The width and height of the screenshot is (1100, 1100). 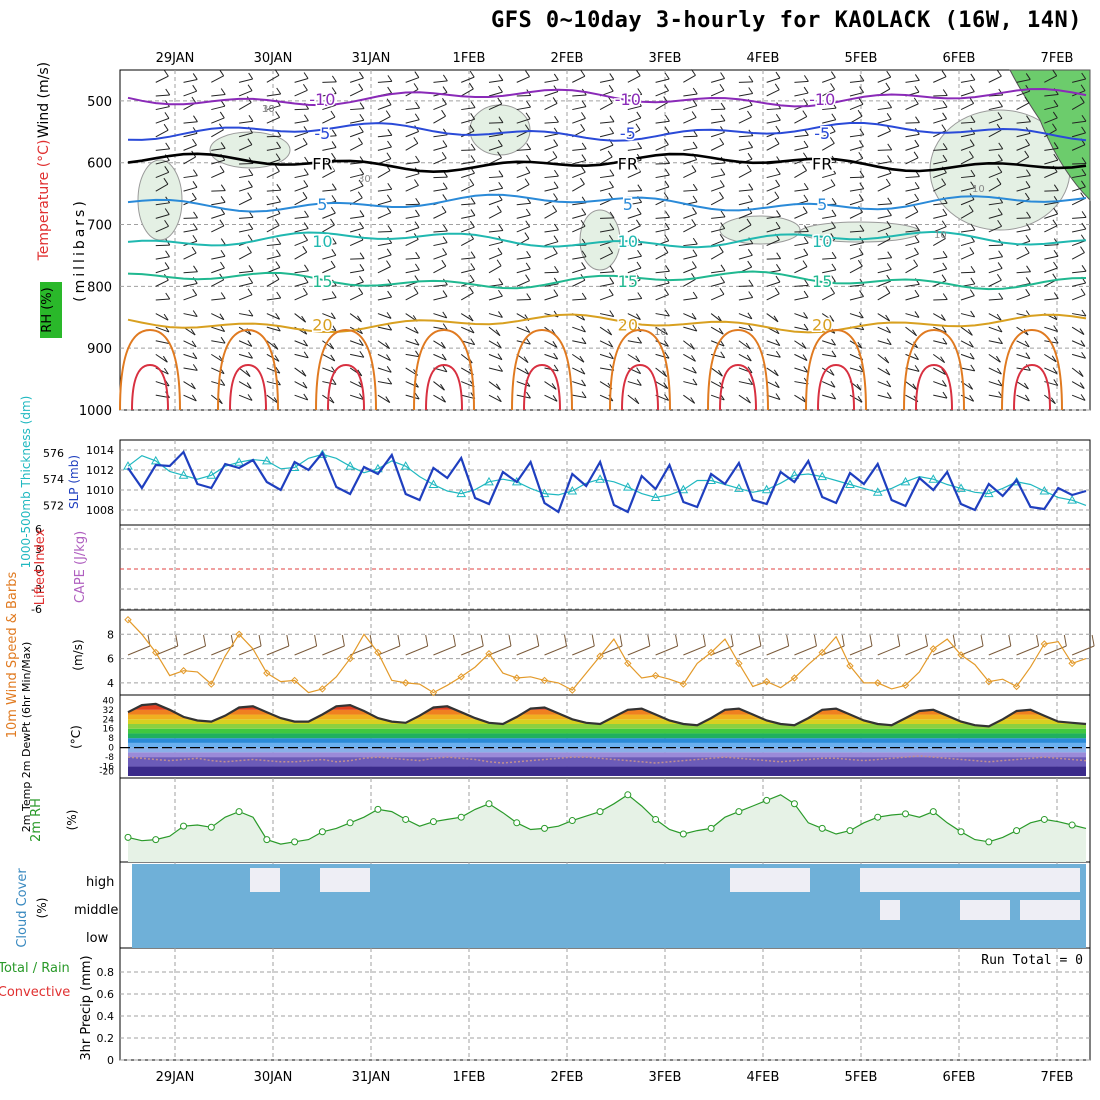 I want to click on isotherm-label: FR, so click(x=628, y=164).